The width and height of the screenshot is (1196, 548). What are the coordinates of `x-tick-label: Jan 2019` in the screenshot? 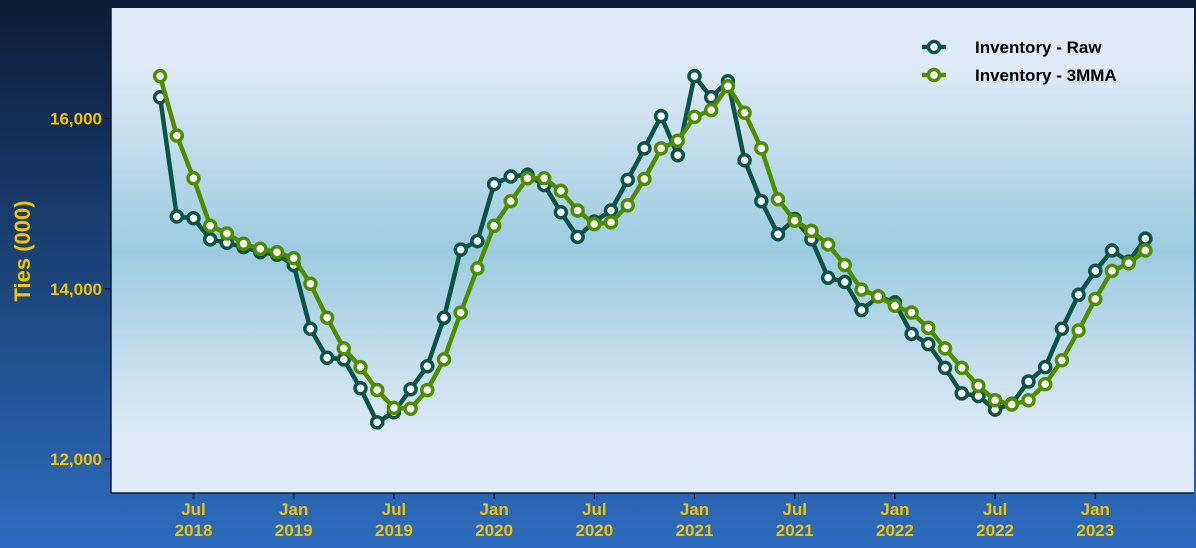 It's located at (294, 520).